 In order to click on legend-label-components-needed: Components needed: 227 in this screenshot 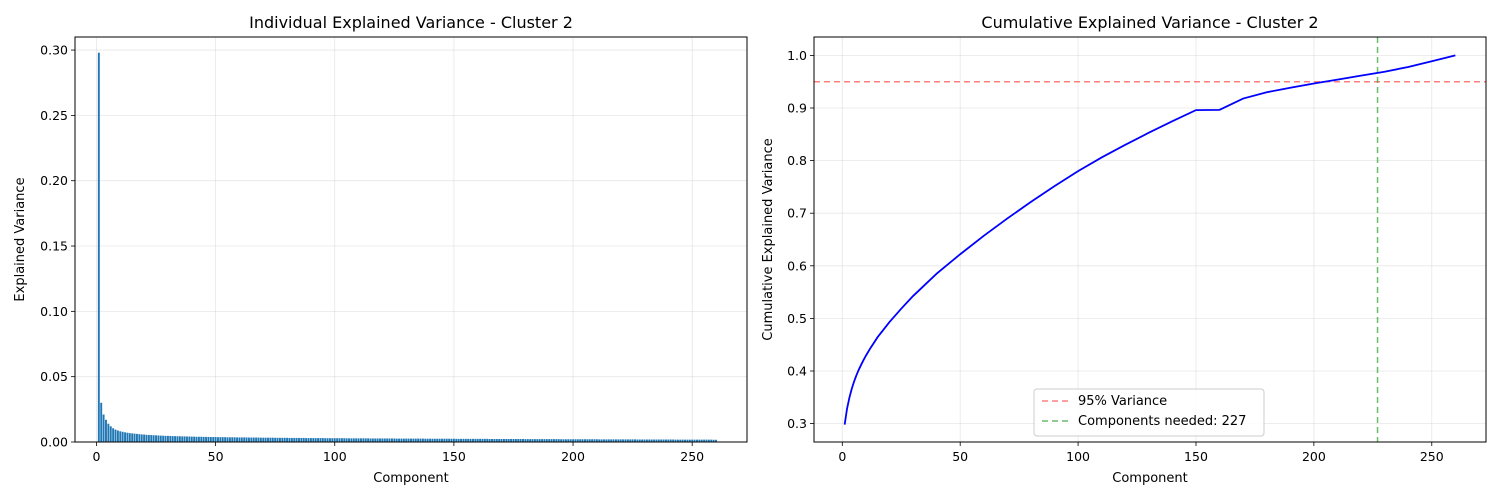, I will do `click(1162, 421)`.